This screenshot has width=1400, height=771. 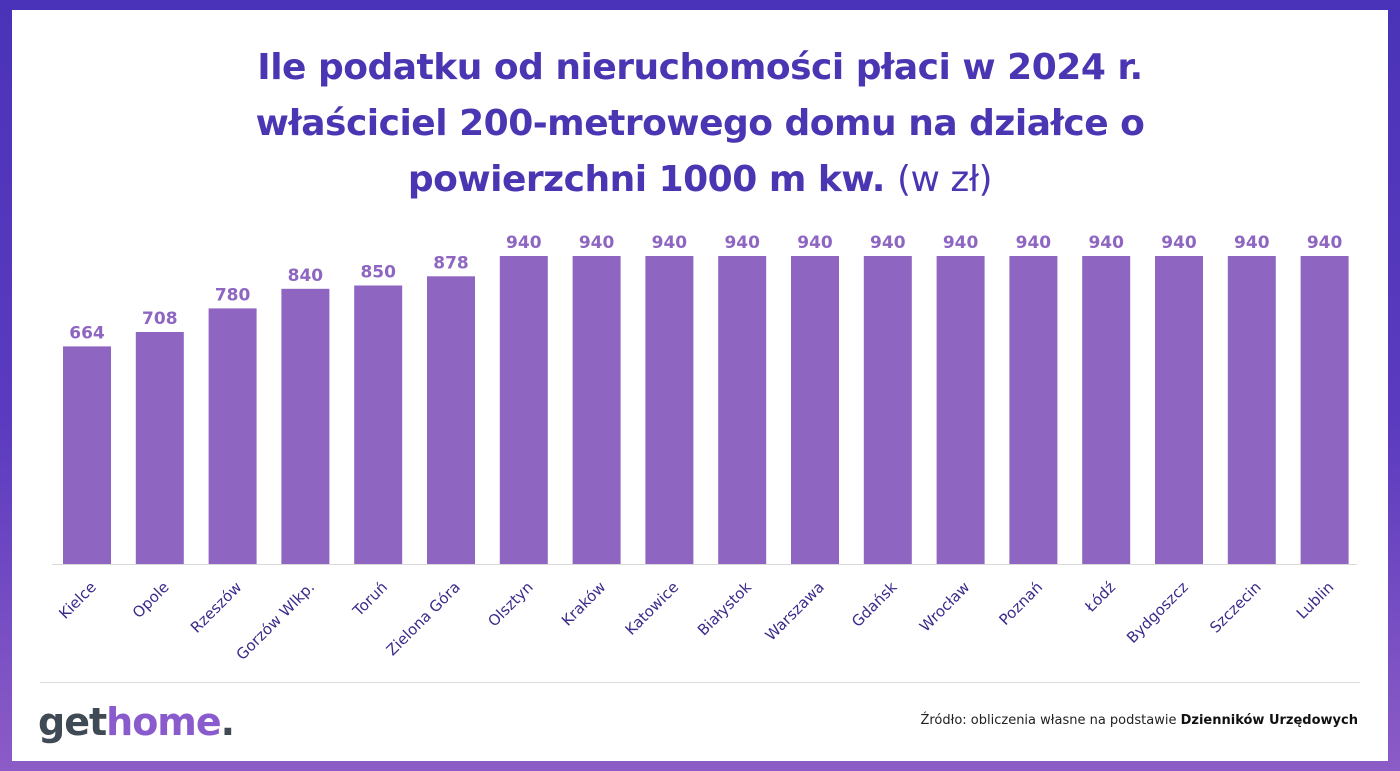 I want to click on title-line-3: powierzchni 1000 m kw. (w zł), so click(x=700, y=180).